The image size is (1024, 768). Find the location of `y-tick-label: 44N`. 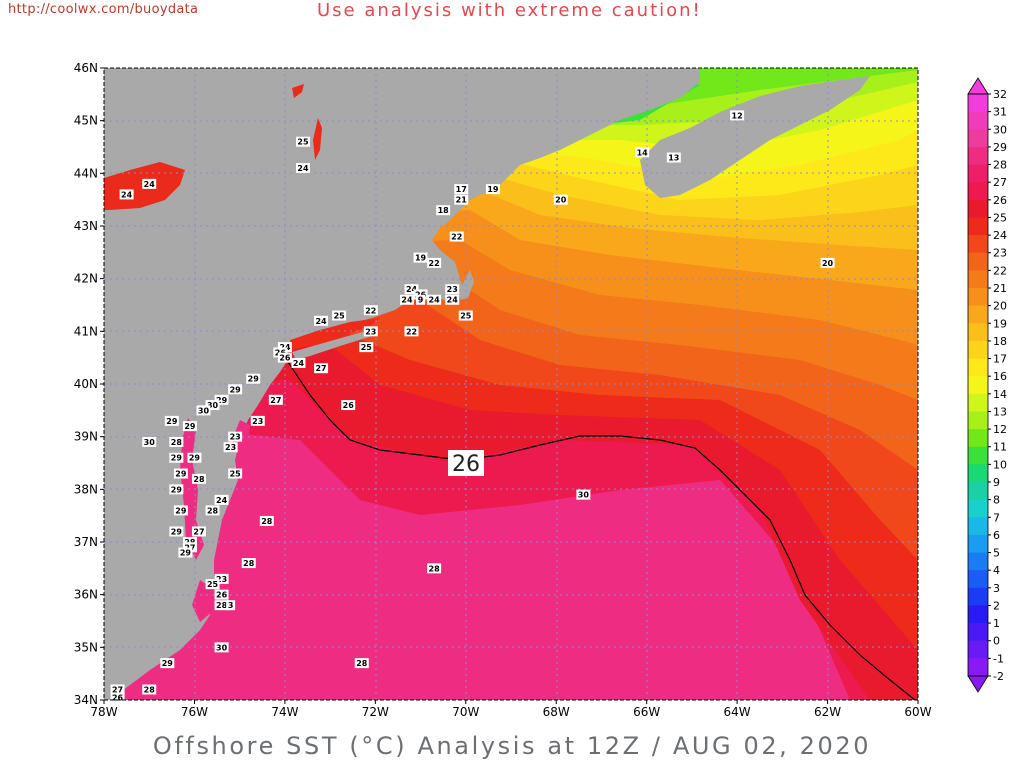

y-tick-label: 44N is located at coordinates (86, 173).